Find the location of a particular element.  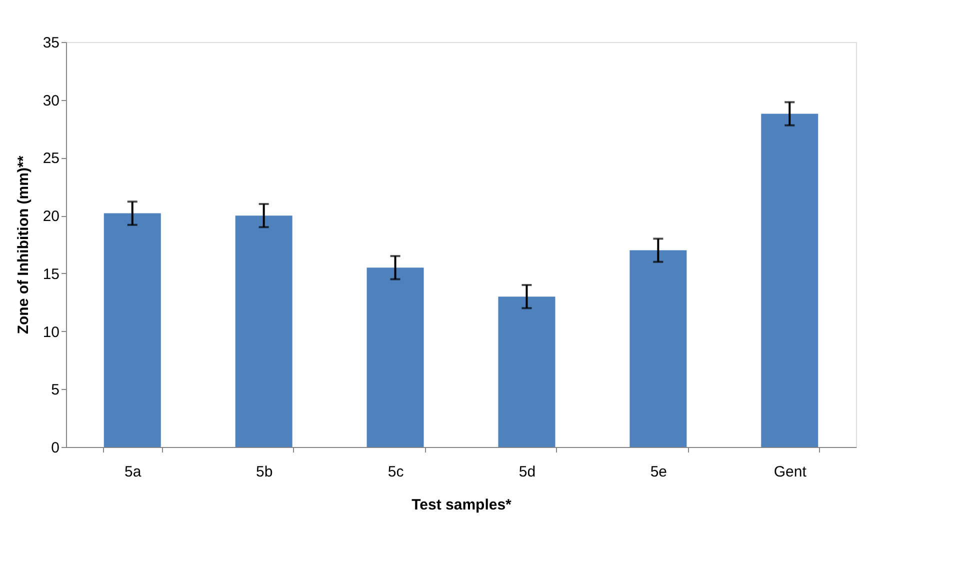

y-tick-label: 0 is located at coordinates (55, 448).